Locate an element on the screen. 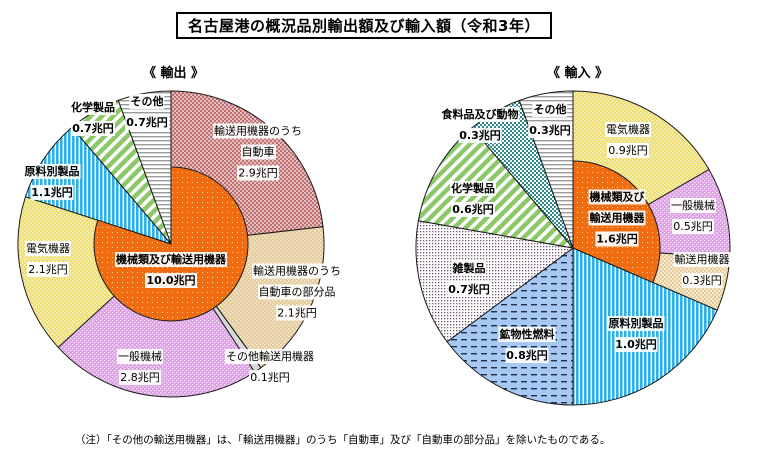 The height and width of the screenshot is (452, 766). export-pie-title: 《 輸出 》 is located at coordinates (174, 73).